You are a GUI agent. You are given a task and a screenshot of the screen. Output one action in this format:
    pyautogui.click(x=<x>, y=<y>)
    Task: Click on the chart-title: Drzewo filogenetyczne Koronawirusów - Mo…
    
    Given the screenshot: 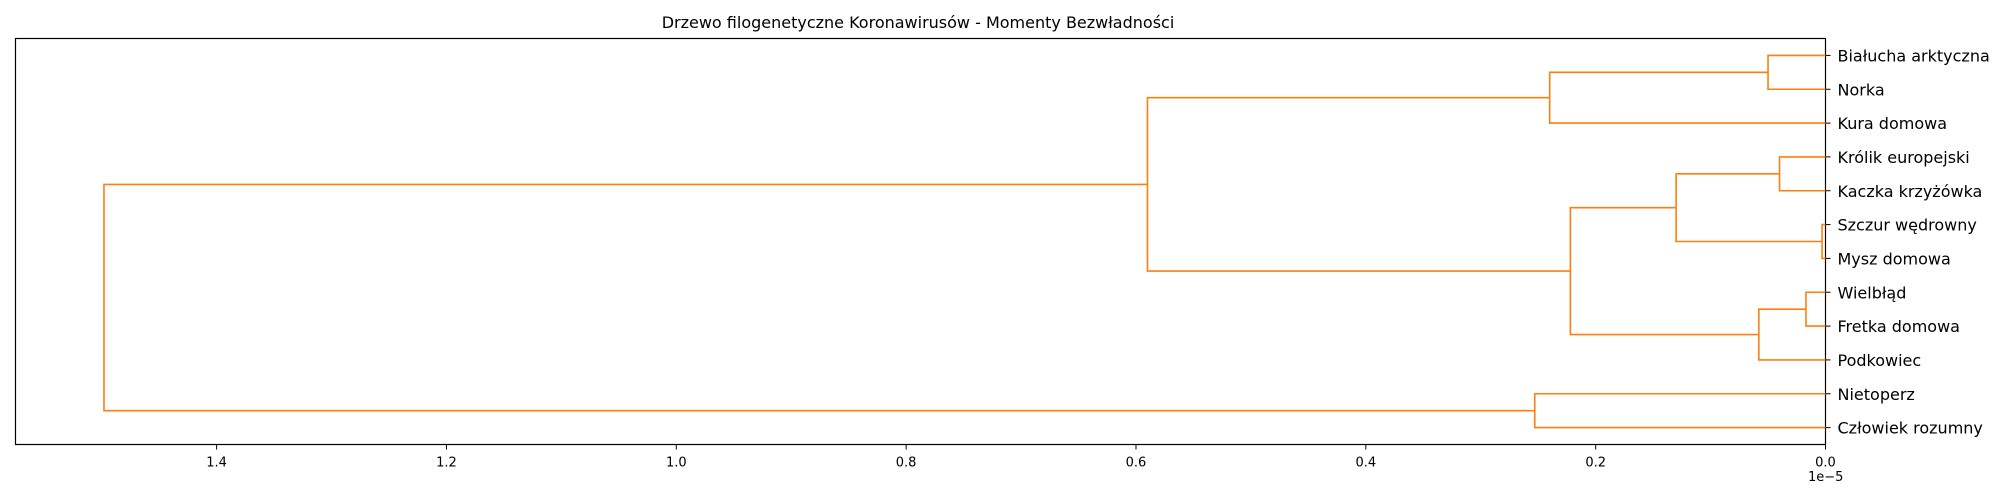 What is the action you would take?
    pyautogui.click(x=918, y=22)
    